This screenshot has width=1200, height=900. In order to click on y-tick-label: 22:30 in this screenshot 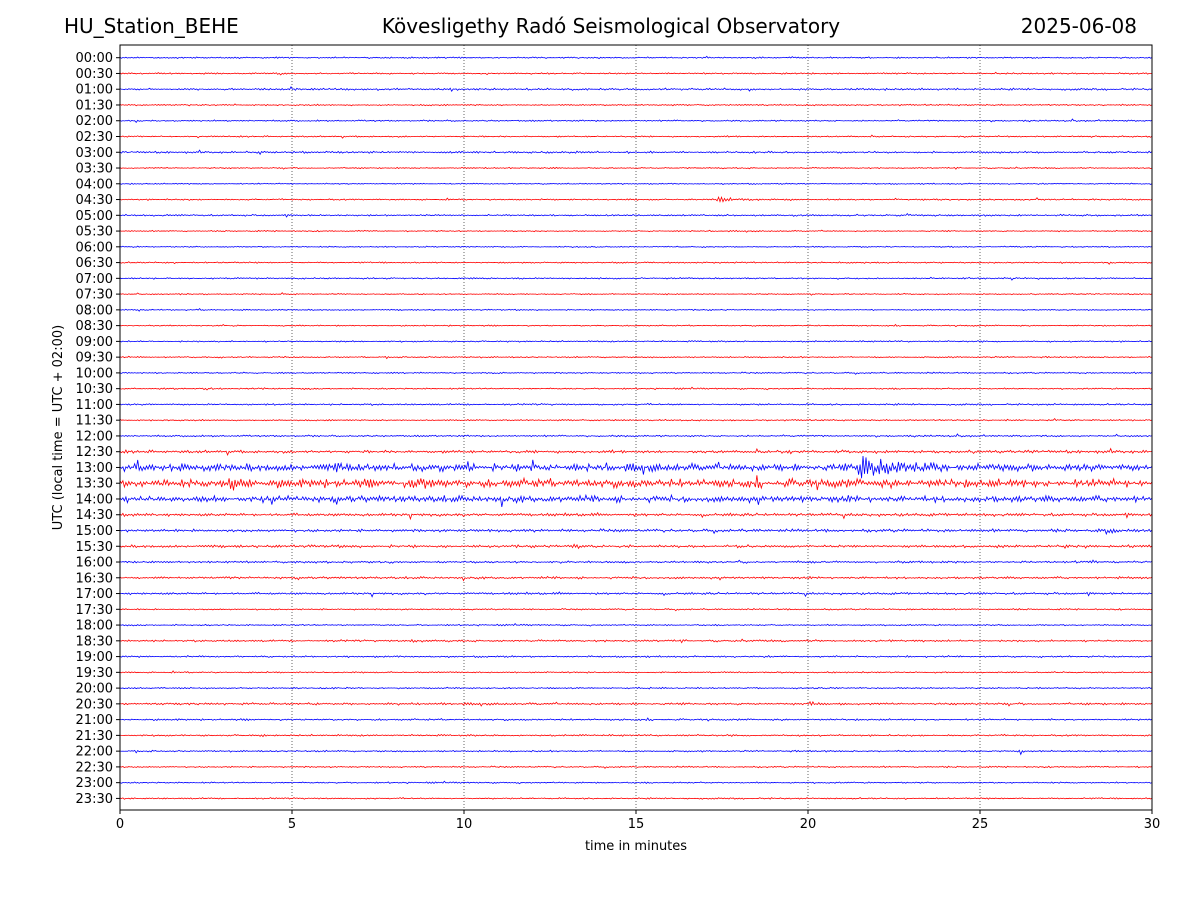, I will do `click(94, 767)`.